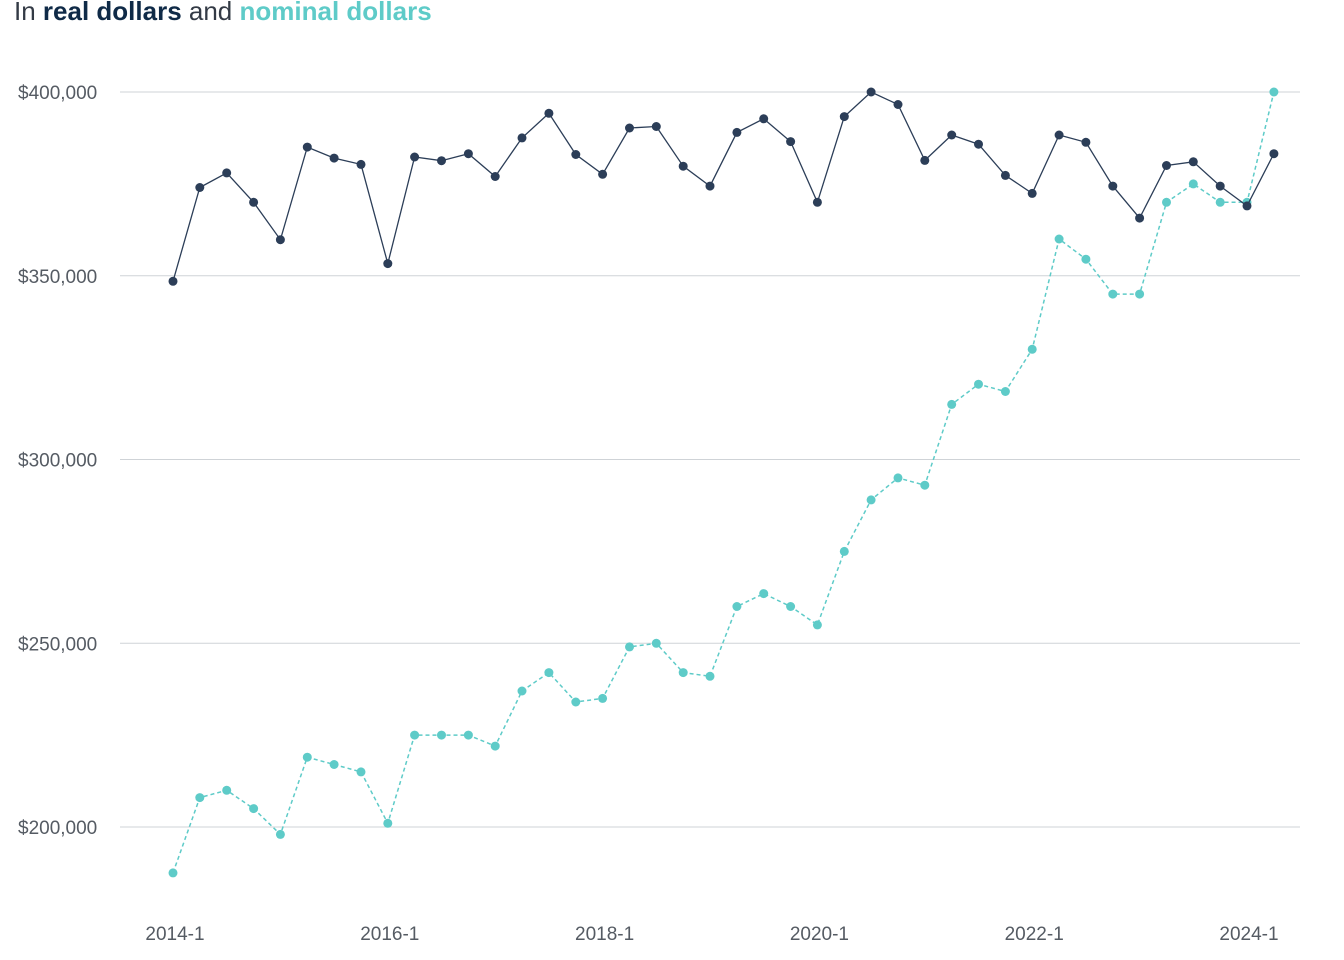 The width and height of the screenshot is (1344, 960). I want to click on y-tick-label: $400,000, so click(57, 93).